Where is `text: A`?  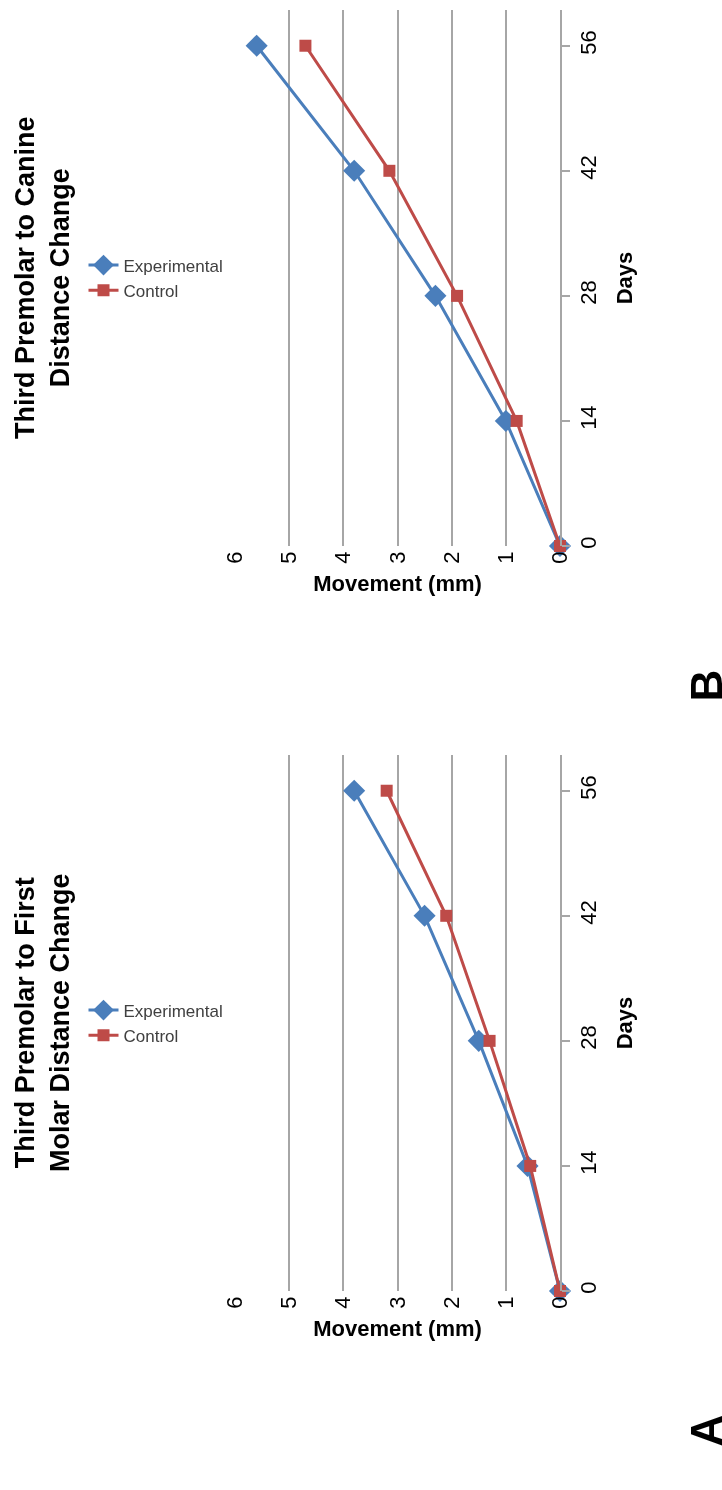
text: A is located at coordinates (701, 1430).